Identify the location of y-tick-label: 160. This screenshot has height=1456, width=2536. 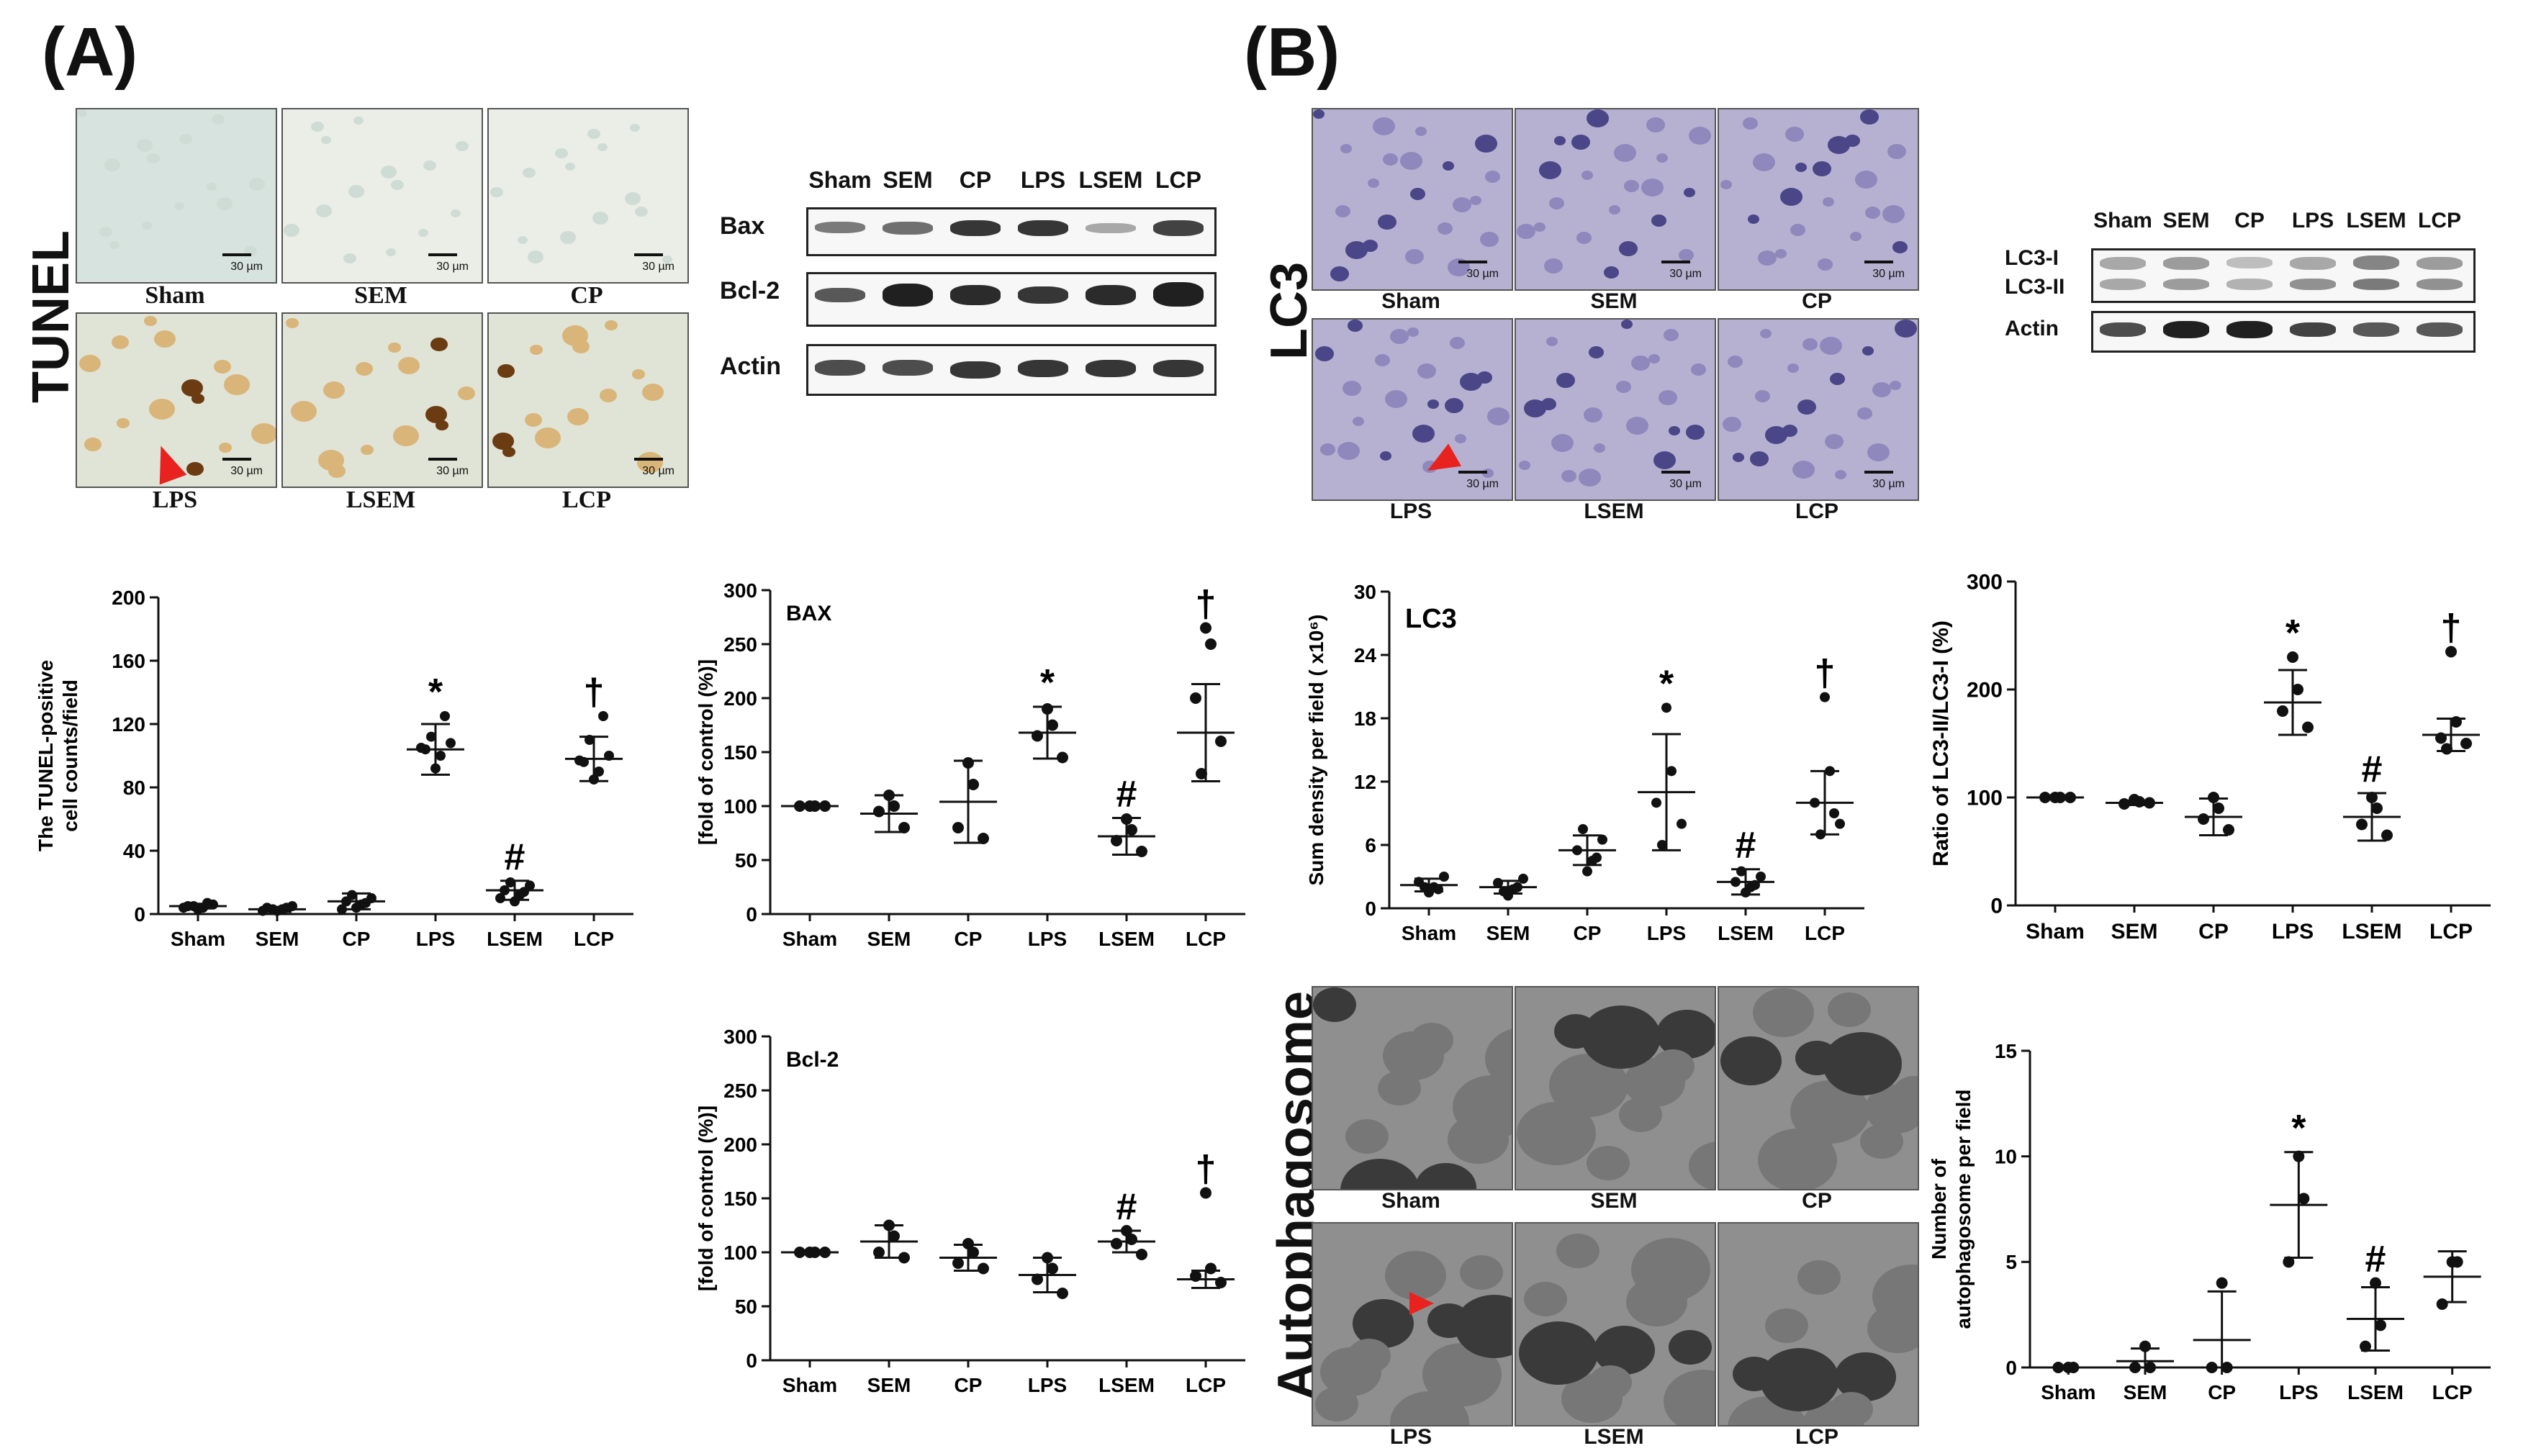
(128, 661).